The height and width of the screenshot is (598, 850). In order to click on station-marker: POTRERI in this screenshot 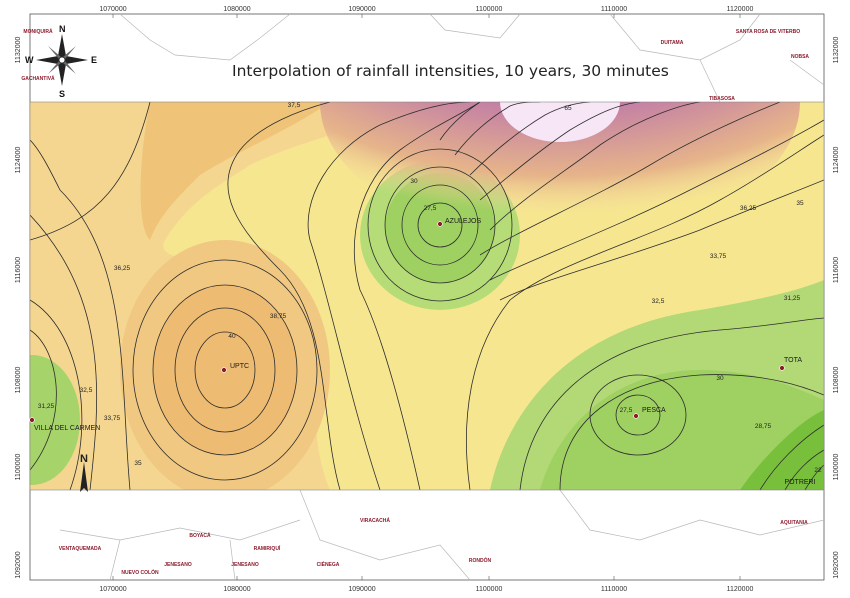, I will do `click(799, 482)`.